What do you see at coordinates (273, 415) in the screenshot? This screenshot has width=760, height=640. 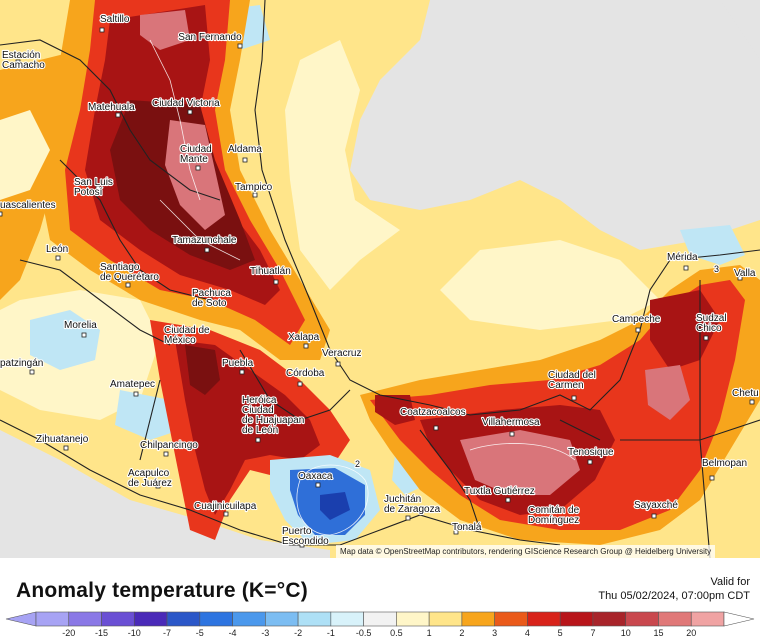 I see `city-label: Heróica Ciudad de Huajuapan de León` at bounding box center [273, 415].